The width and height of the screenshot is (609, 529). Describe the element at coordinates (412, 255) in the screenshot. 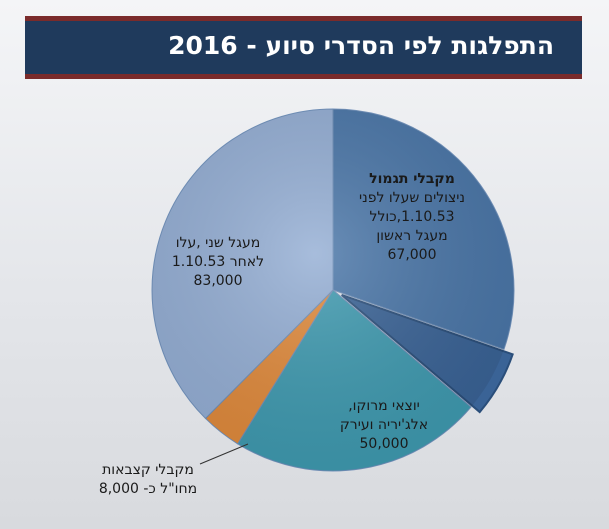

I see `slice-label-line: 67,000` at that location.